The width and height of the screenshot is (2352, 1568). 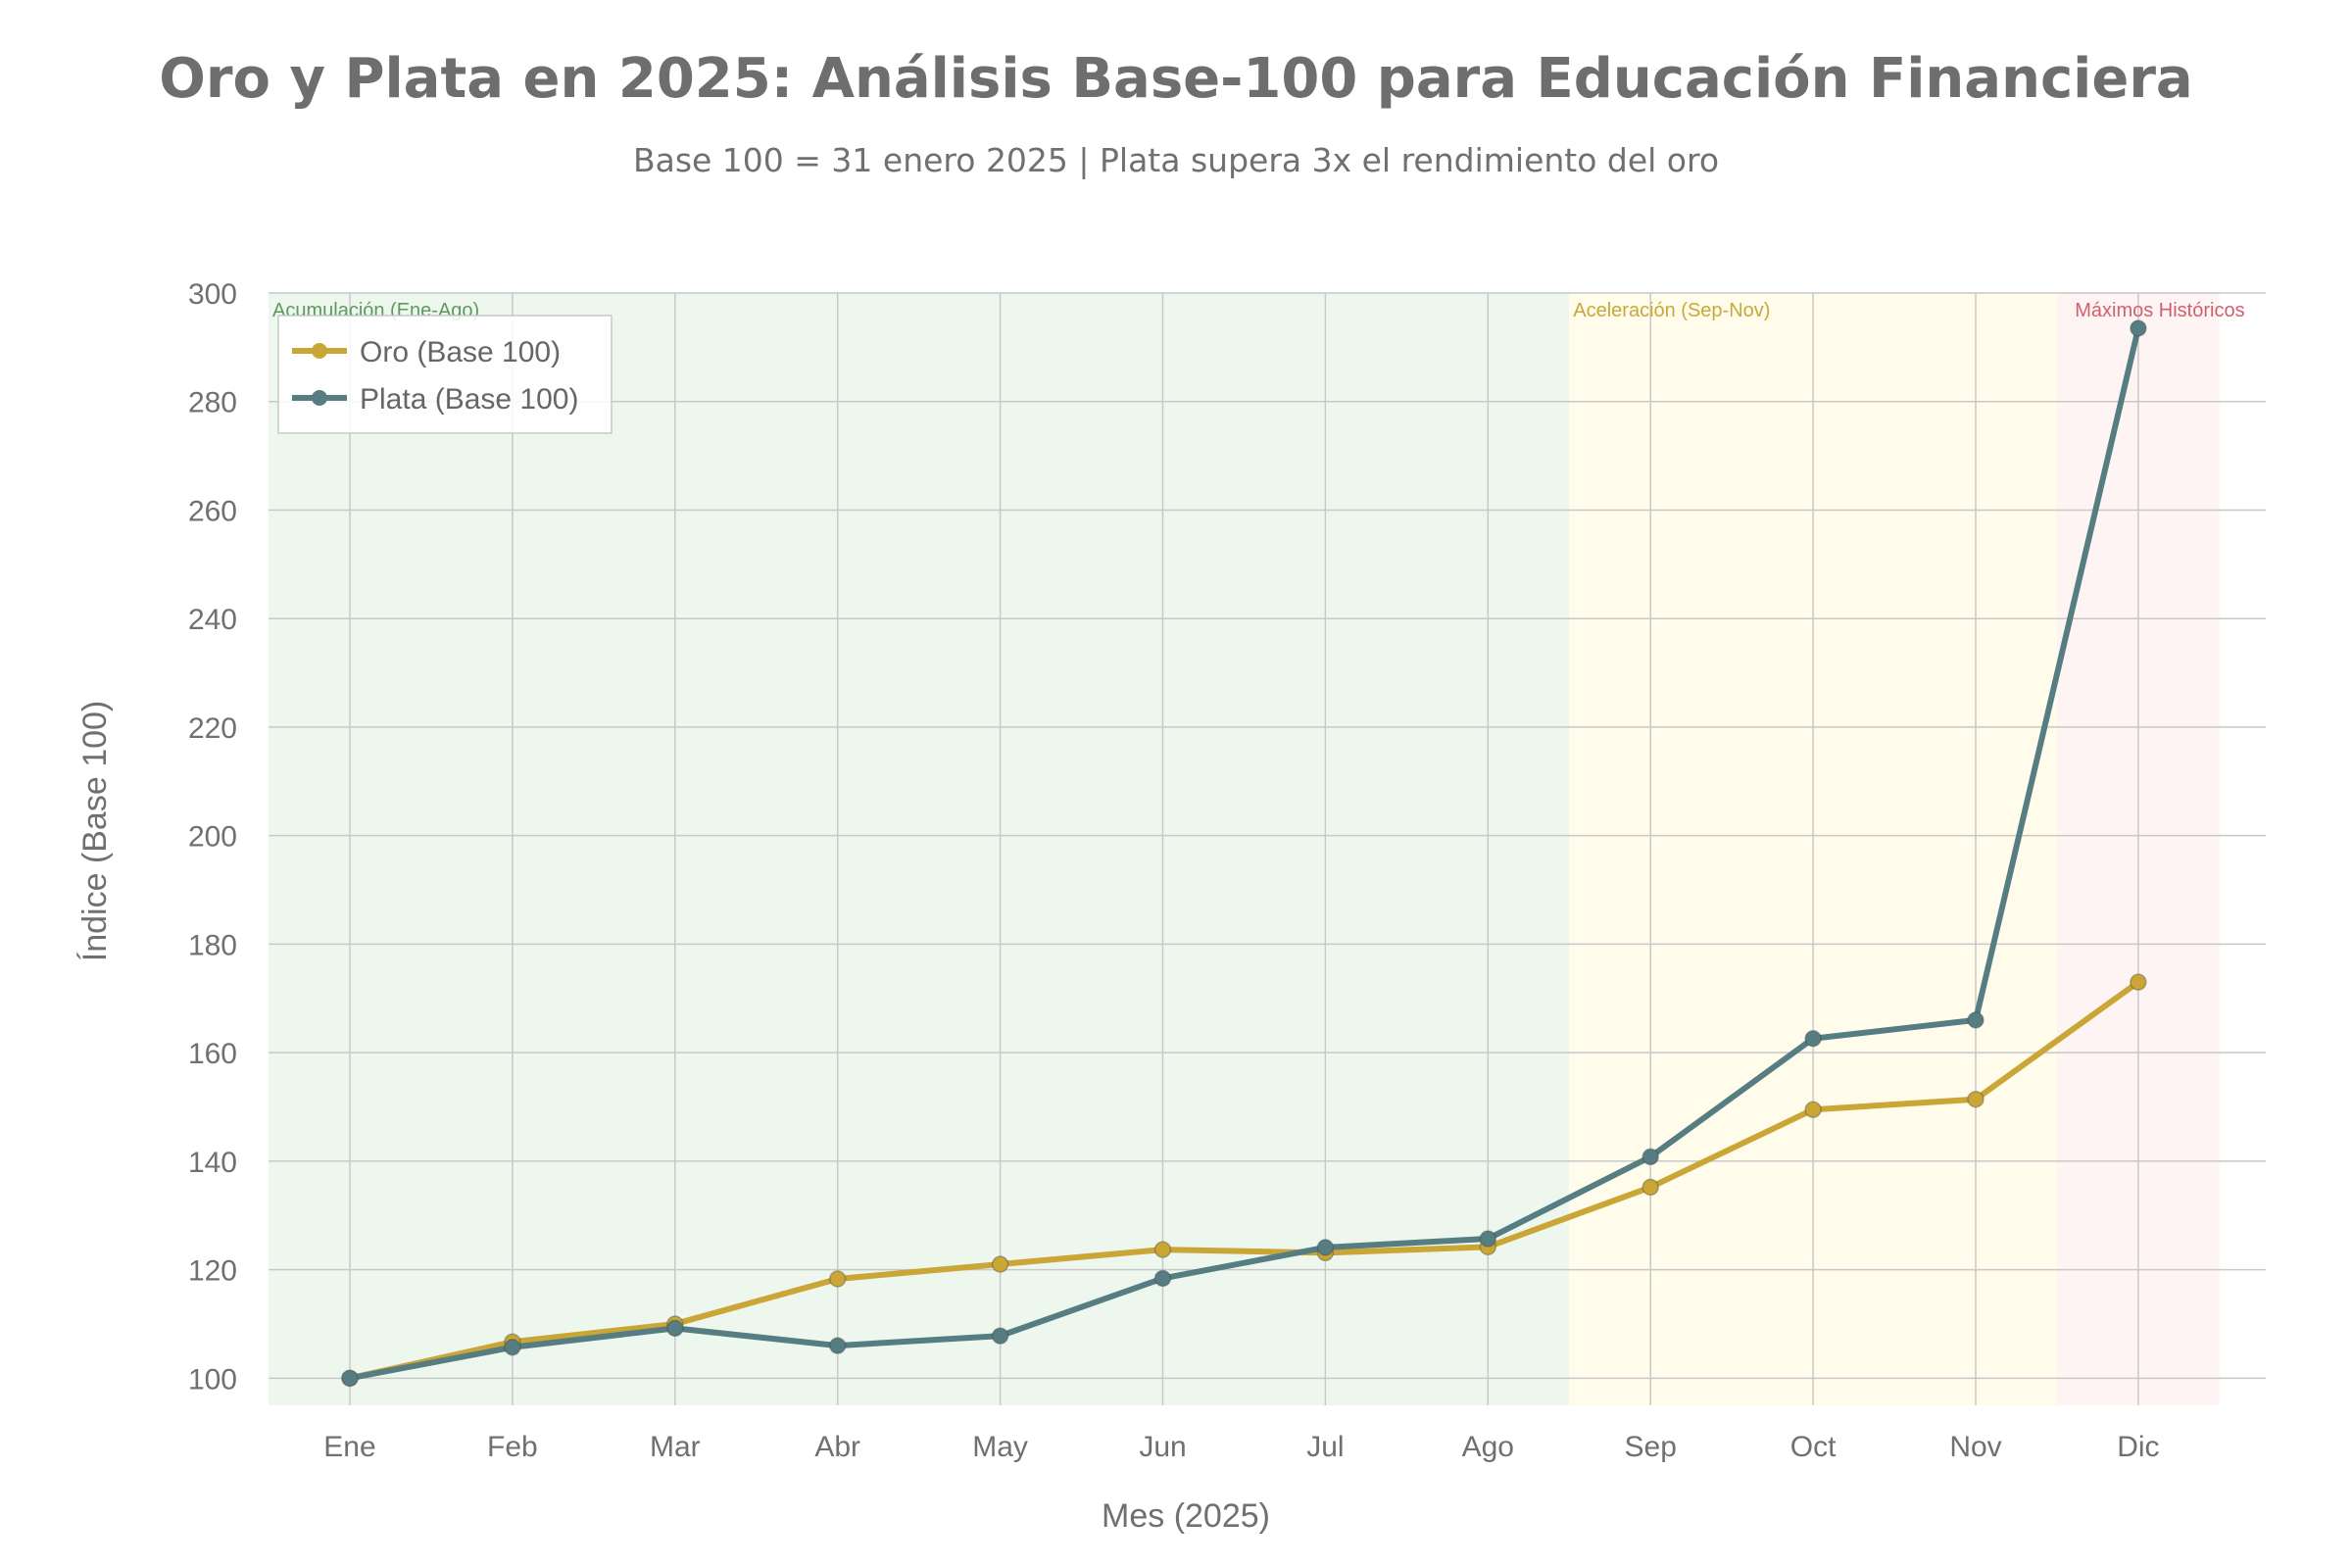 I want to click on y-tick-label: 120, so click(x=212, y=1271).